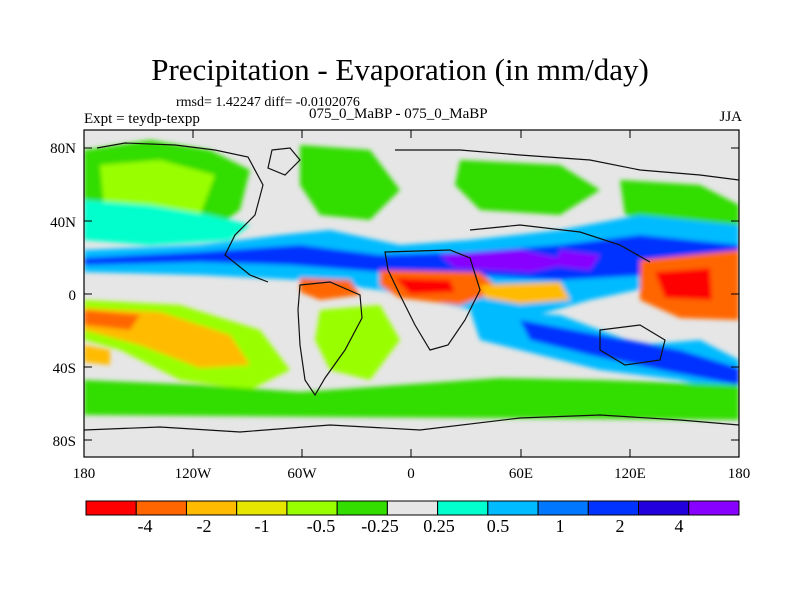  I want to click on lon-label-120w: 120W, so click(193, 474).